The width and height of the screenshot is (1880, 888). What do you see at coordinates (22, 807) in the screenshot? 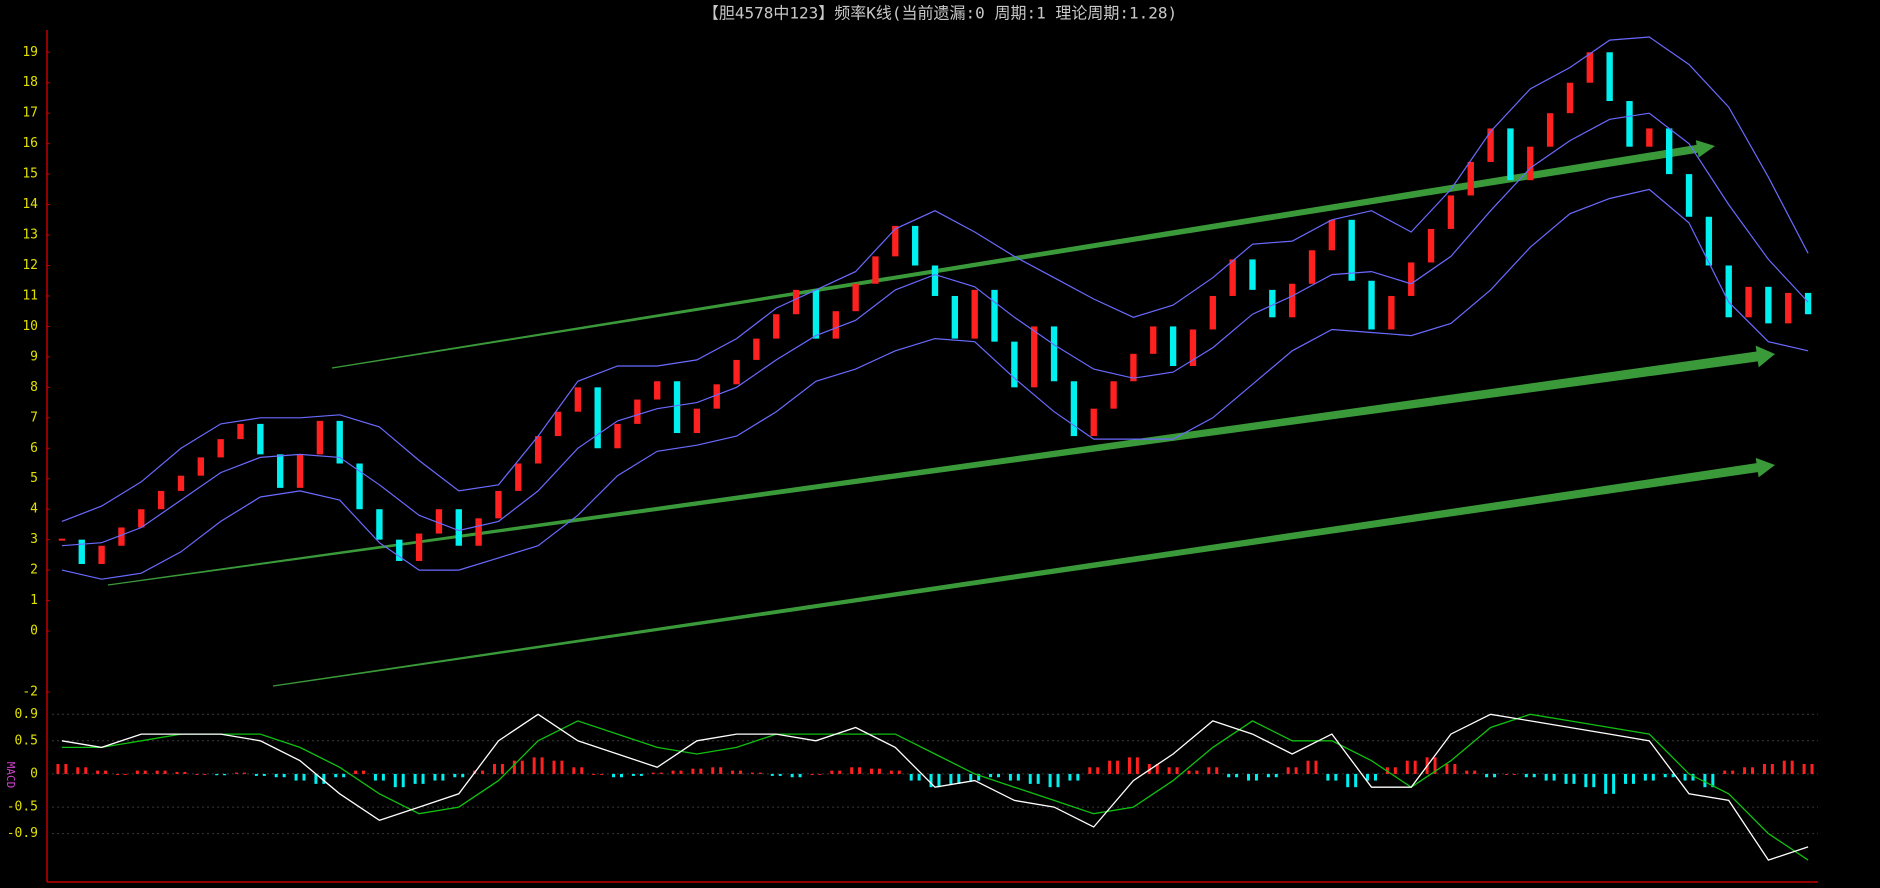
I see `y-tick-label: -0.5` at bounding box center [22, 807].